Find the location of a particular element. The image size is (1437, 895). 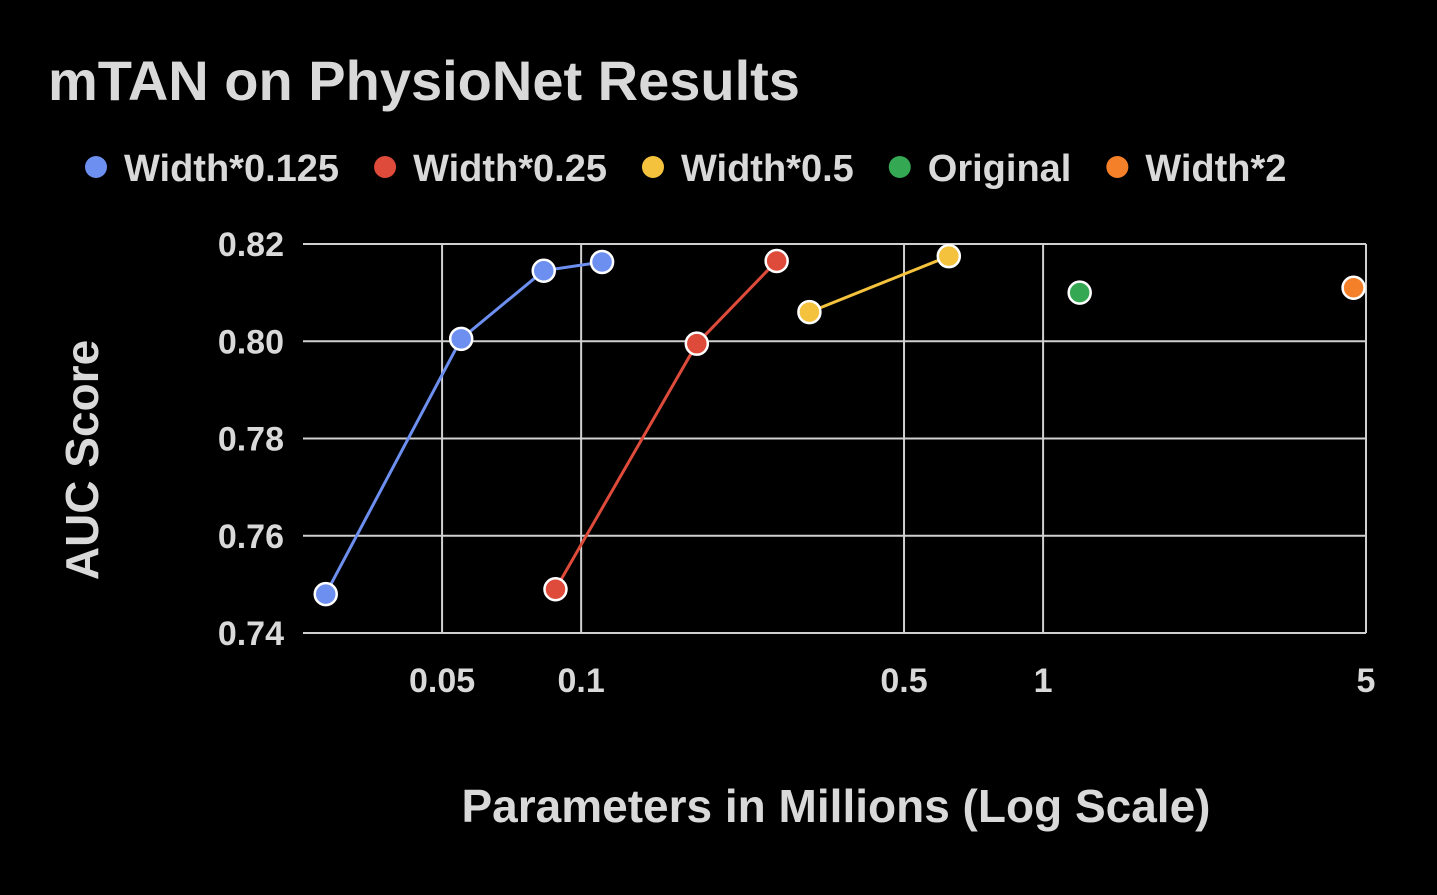

x-tick-label: 1 is located at coordinates (1043, 681).